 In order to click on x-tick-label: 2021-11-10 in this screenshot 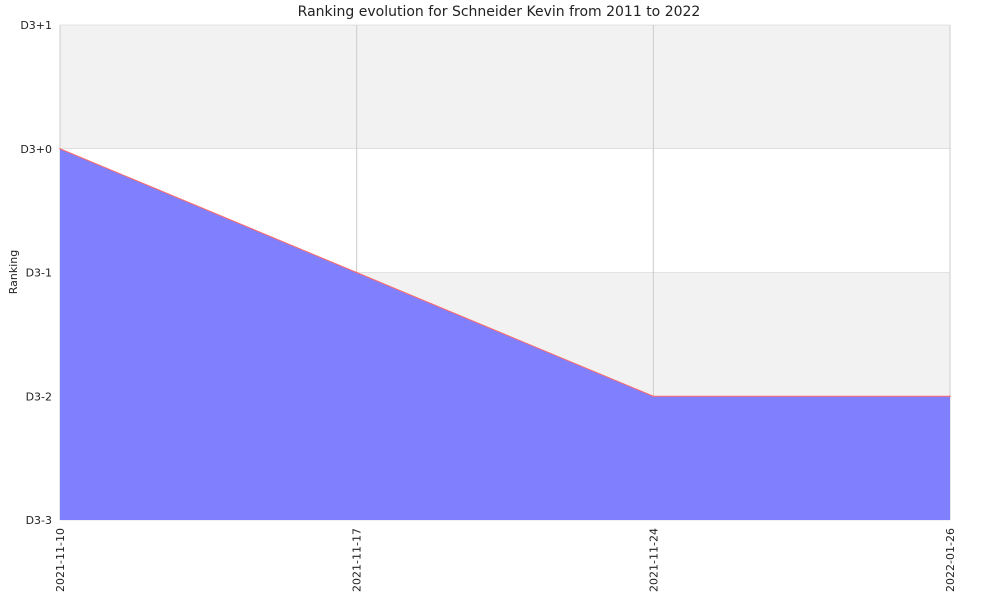, I will do `click(60, 560)`.